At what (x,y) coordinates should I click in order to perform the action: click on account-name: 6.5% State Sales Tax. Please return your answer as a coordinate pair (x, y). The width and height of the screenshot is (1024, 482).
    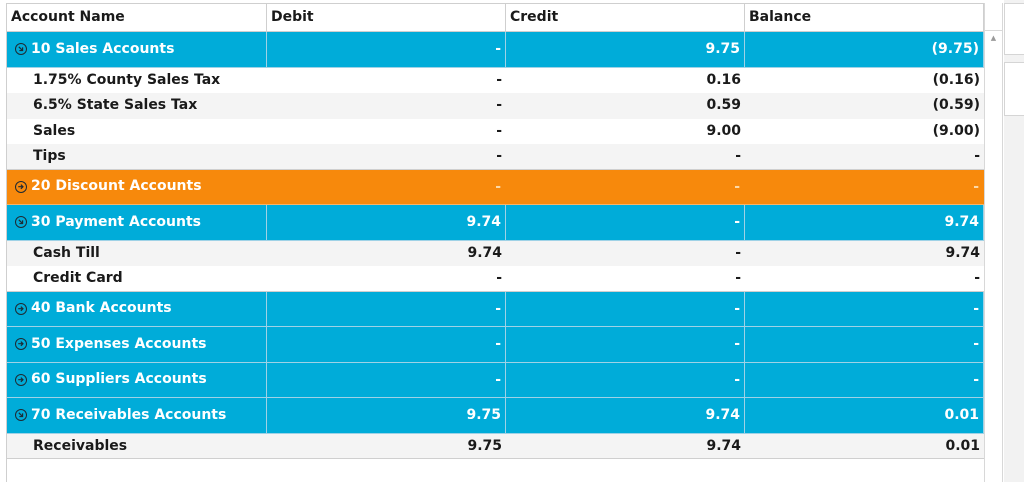
    Looking at the image, I should click on (115, 105).